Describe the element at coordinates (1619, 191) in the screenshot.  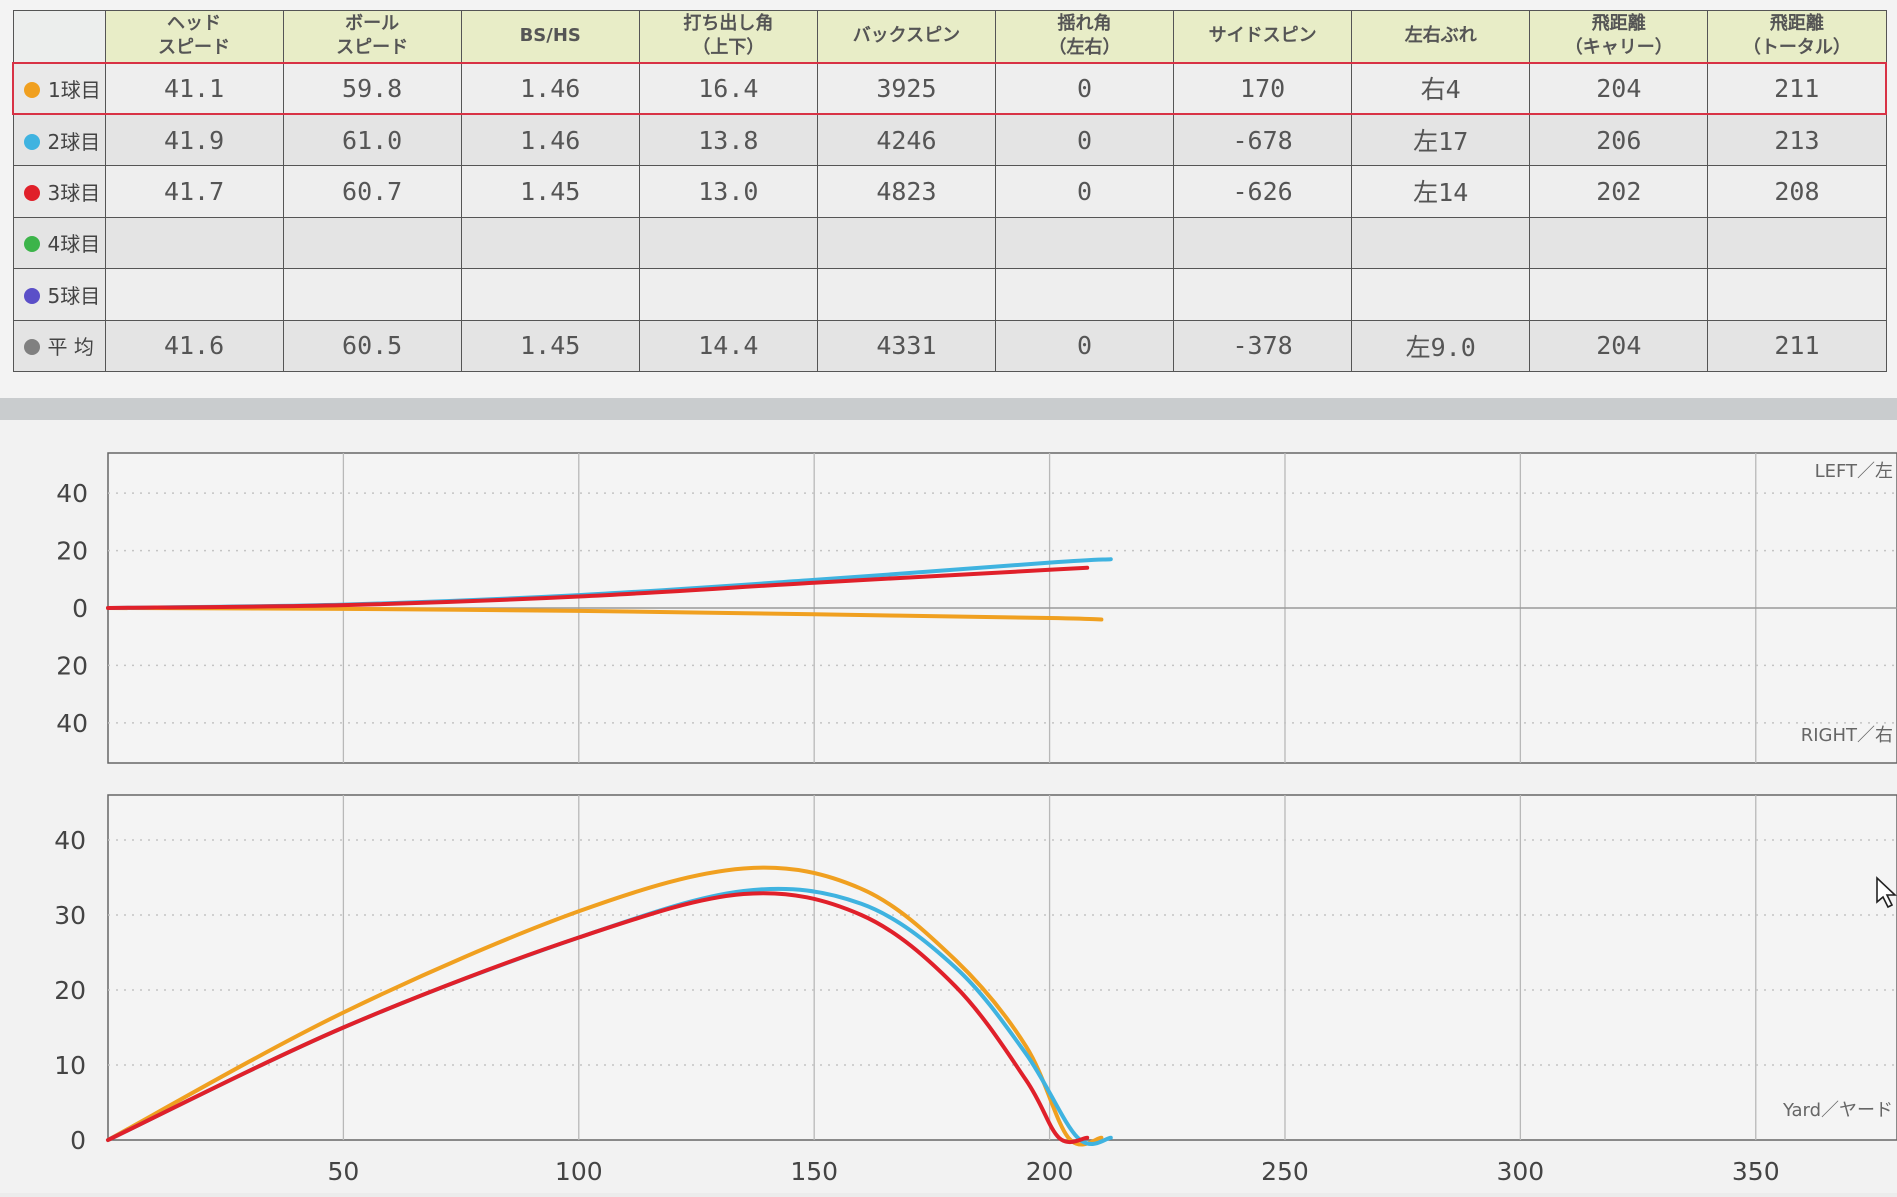
I see `cell-carry-distance: 202` at that location.